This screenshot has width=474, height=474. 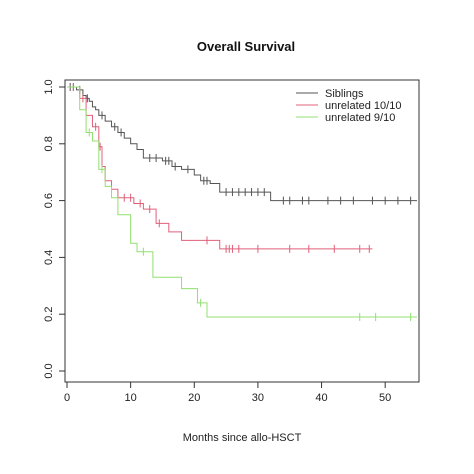 What do you see at coordinates (385, 398) in the screenshot?
I see `x-tick-label: 50` at bounding box center [385, 398].